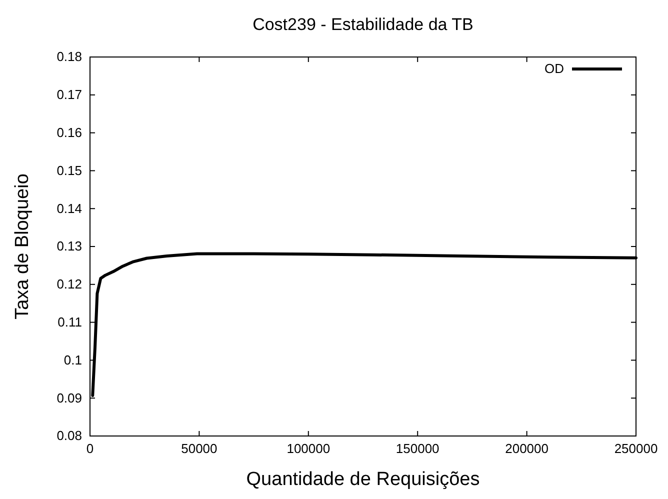 The width and height of the screenshot is (668, 499). Describe the element at coordinates (69, 94) in the screenshot. I see `y-tick-label: 0.17` at that location.